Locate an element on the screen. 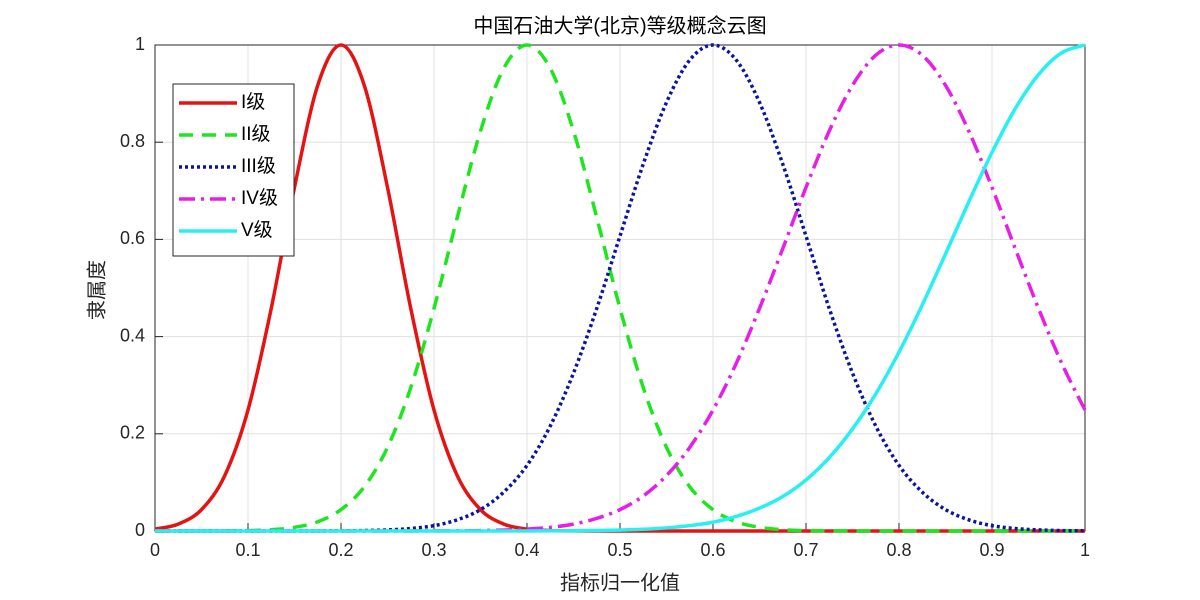  legend-label: V级 is located at coordinates (257, 230).